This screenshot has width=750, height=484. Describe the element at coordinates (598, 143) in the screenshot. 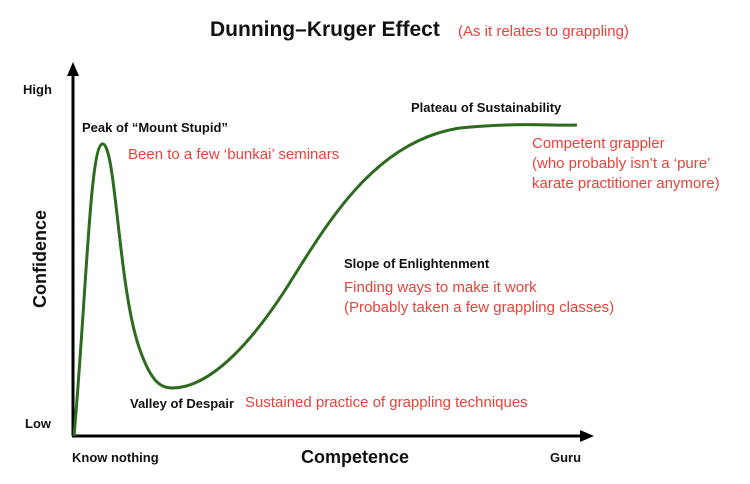

I see `stage-plateau-note-line-1: Competent grappler` at that location.